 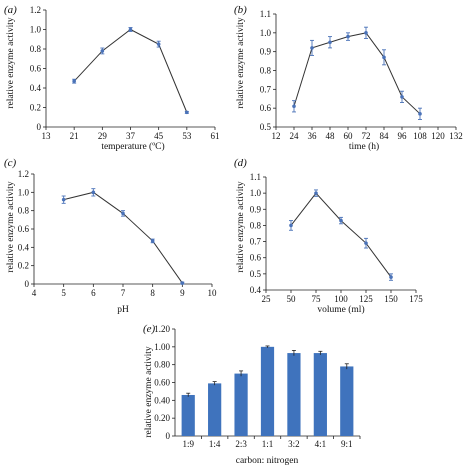 I want to click on panel-c-xlabel: pH, so click(x=123, y=310).